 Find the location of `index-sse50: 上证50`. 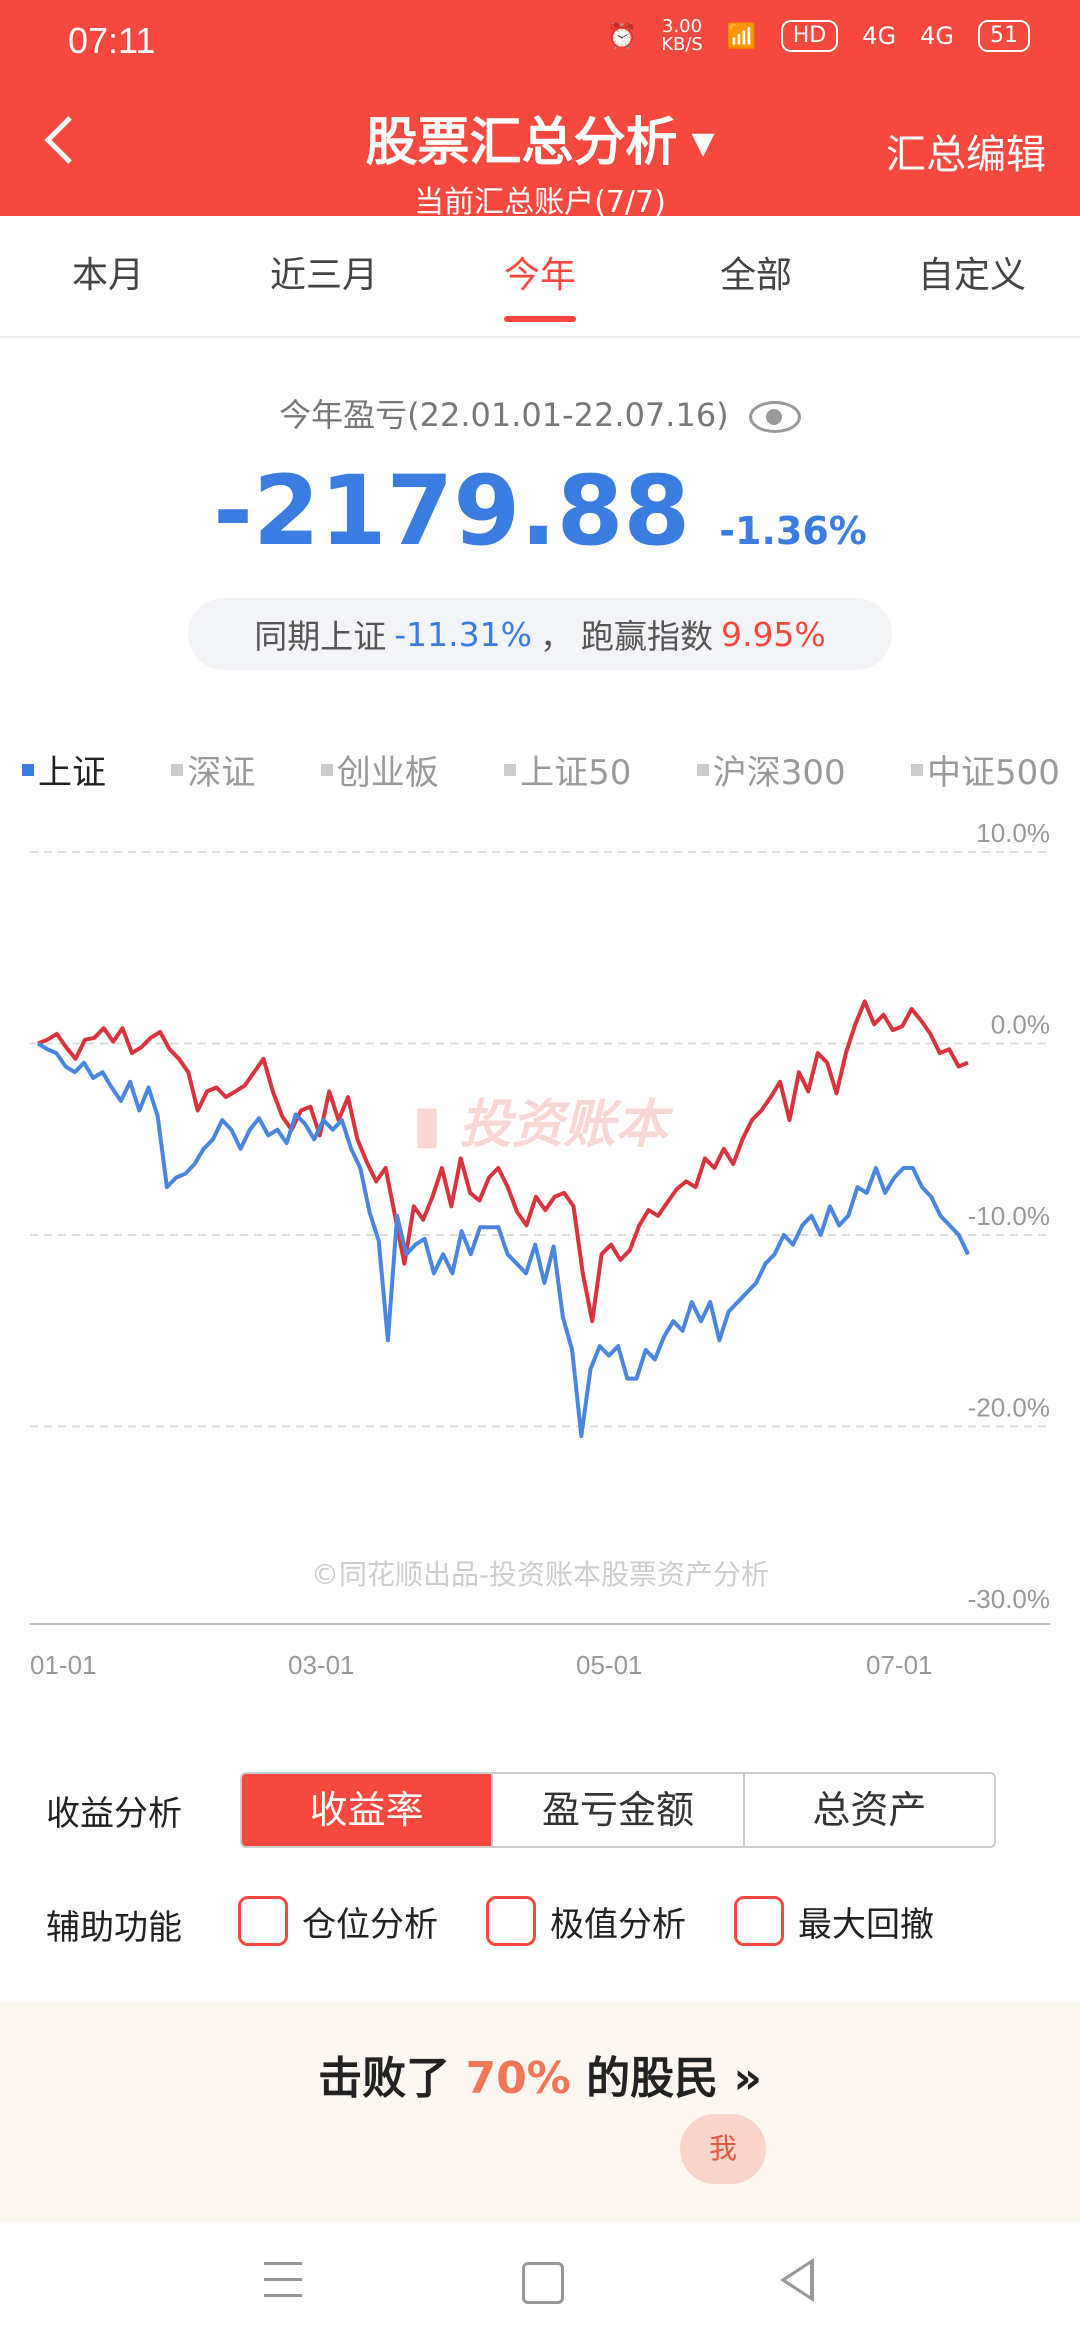

index-sse50: 上证50 is located at coordinates (567, 769).